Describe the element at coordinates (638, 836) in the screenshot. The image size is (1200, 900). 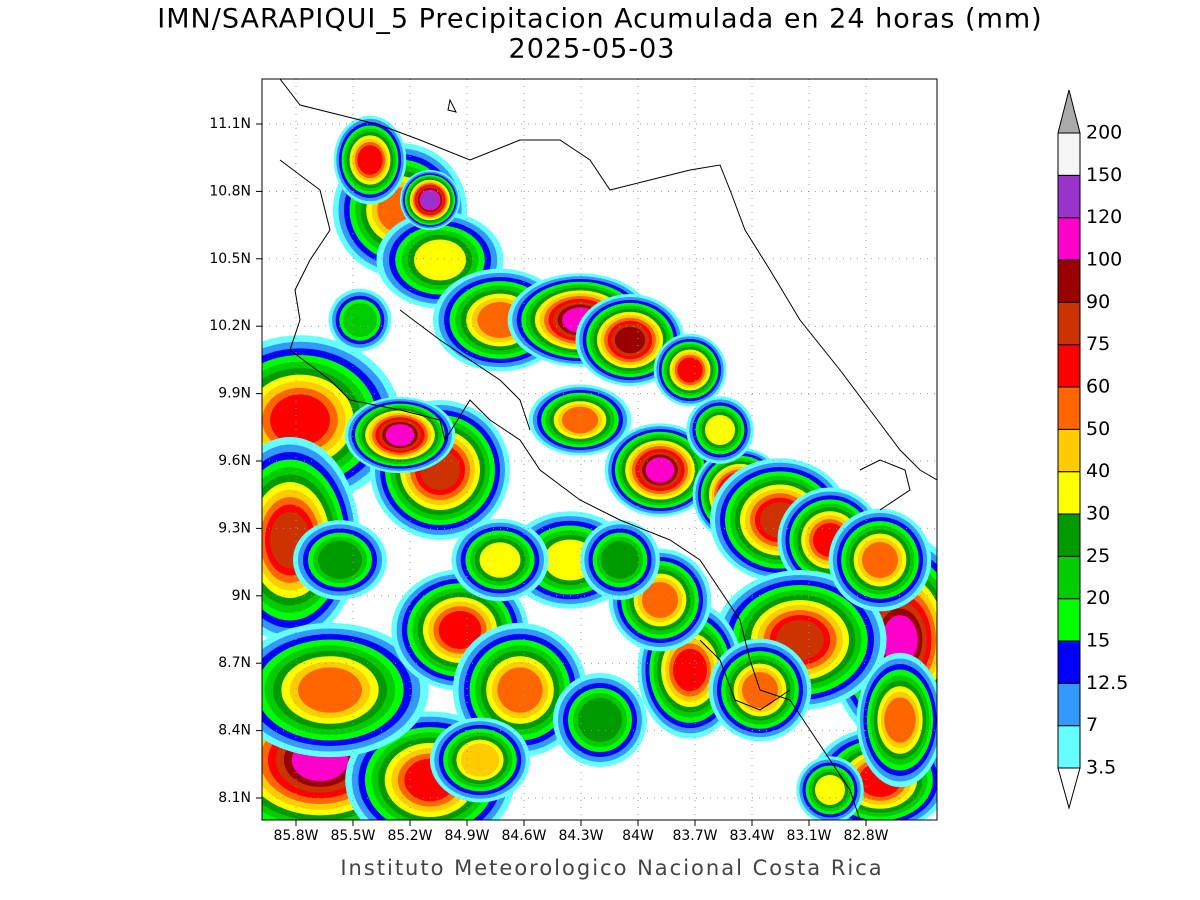
I see `lon-label: 84W` at that location.